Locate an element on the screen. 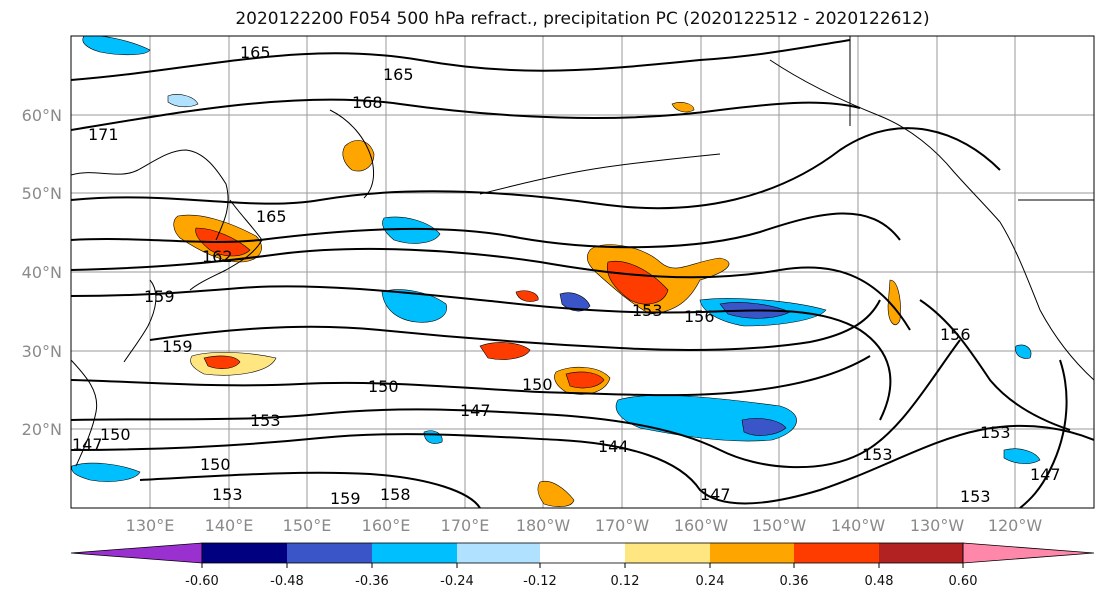 Image resolution: width=1105 pixels, height=601 pixels. colorbar-tick-label: -0.12 is located at coordinates (540, 581).